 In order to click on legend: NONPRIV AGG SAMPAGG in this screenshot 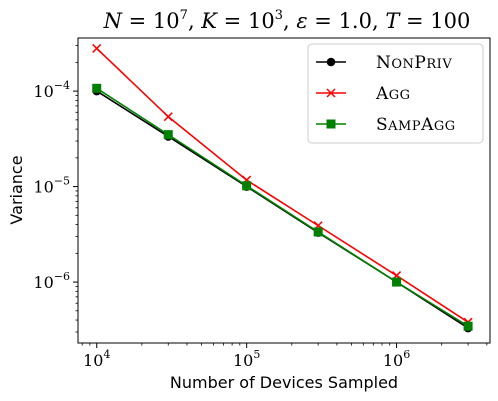, I will do `click(395, 93)`.